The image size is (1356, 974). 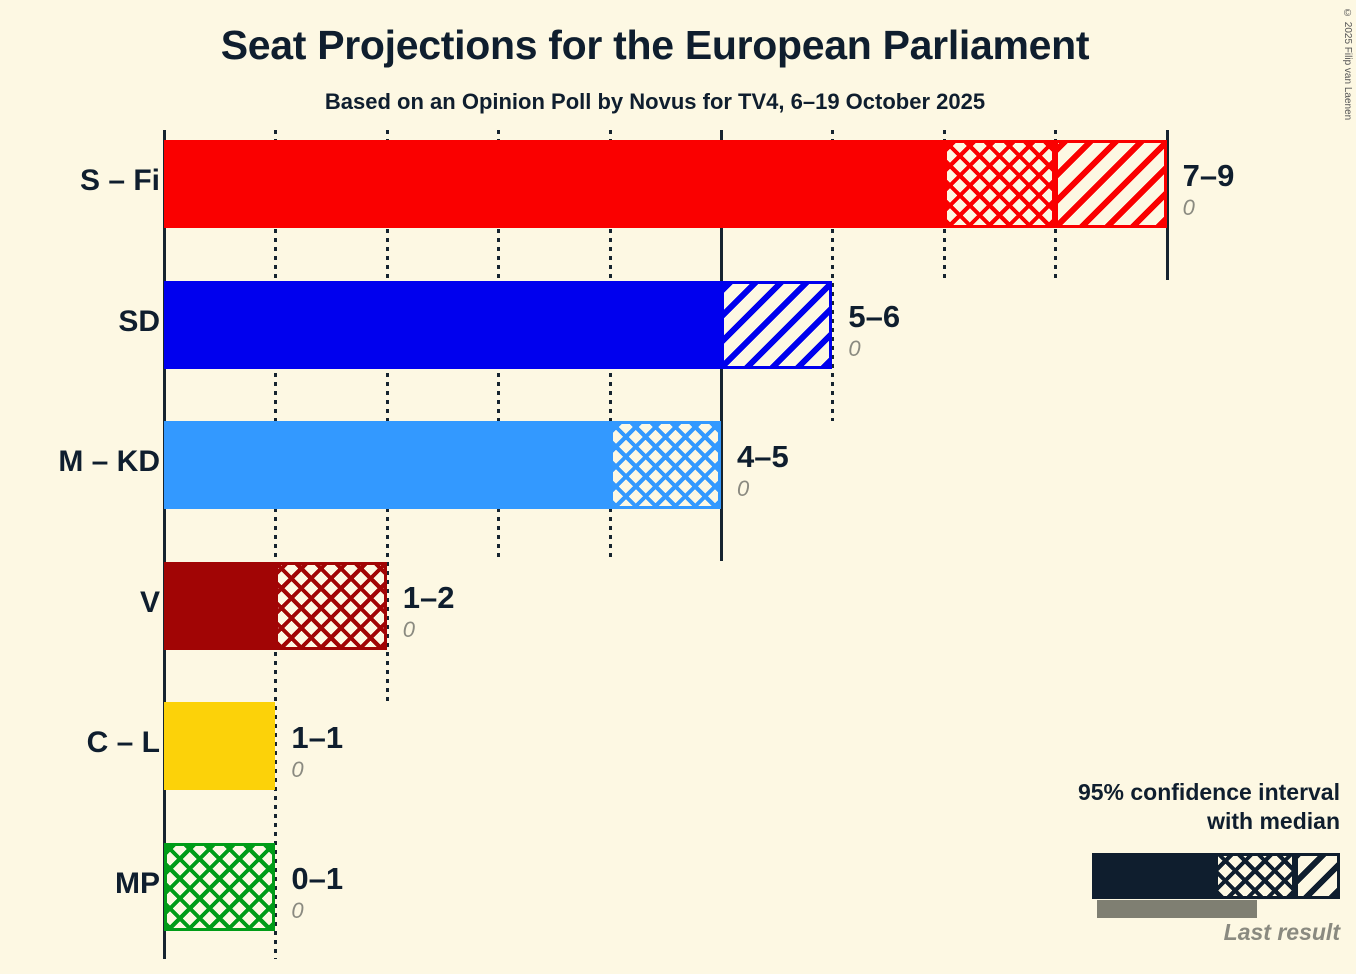 I want to click on bar-label-c-l: C – L, so click(x=123, y=742).